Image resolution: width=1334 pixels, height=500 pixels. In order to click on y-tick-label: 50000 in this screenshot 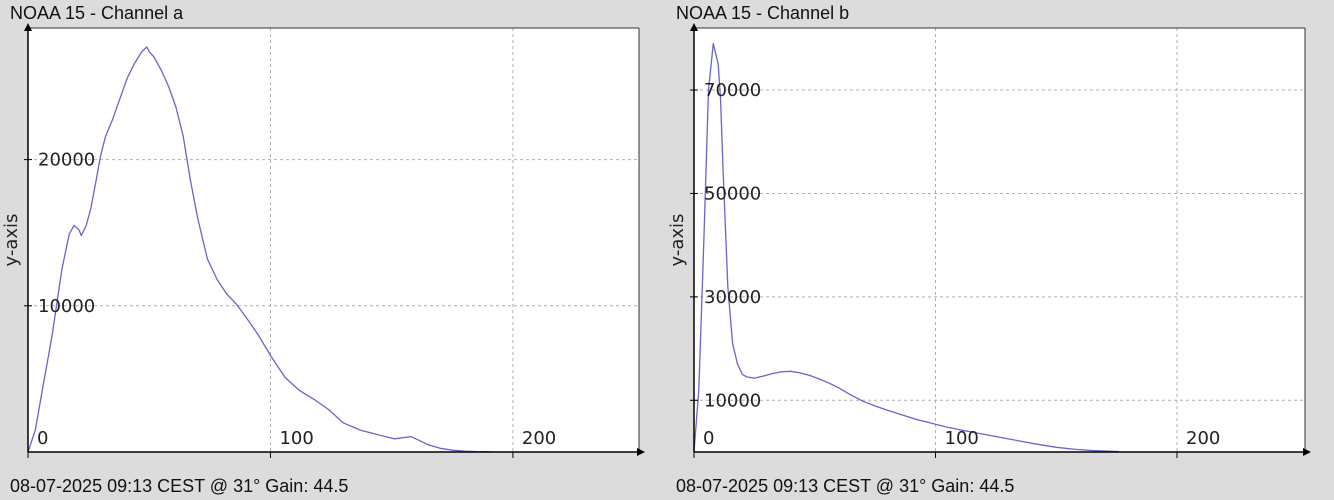, I will do `click(732, 193)`.